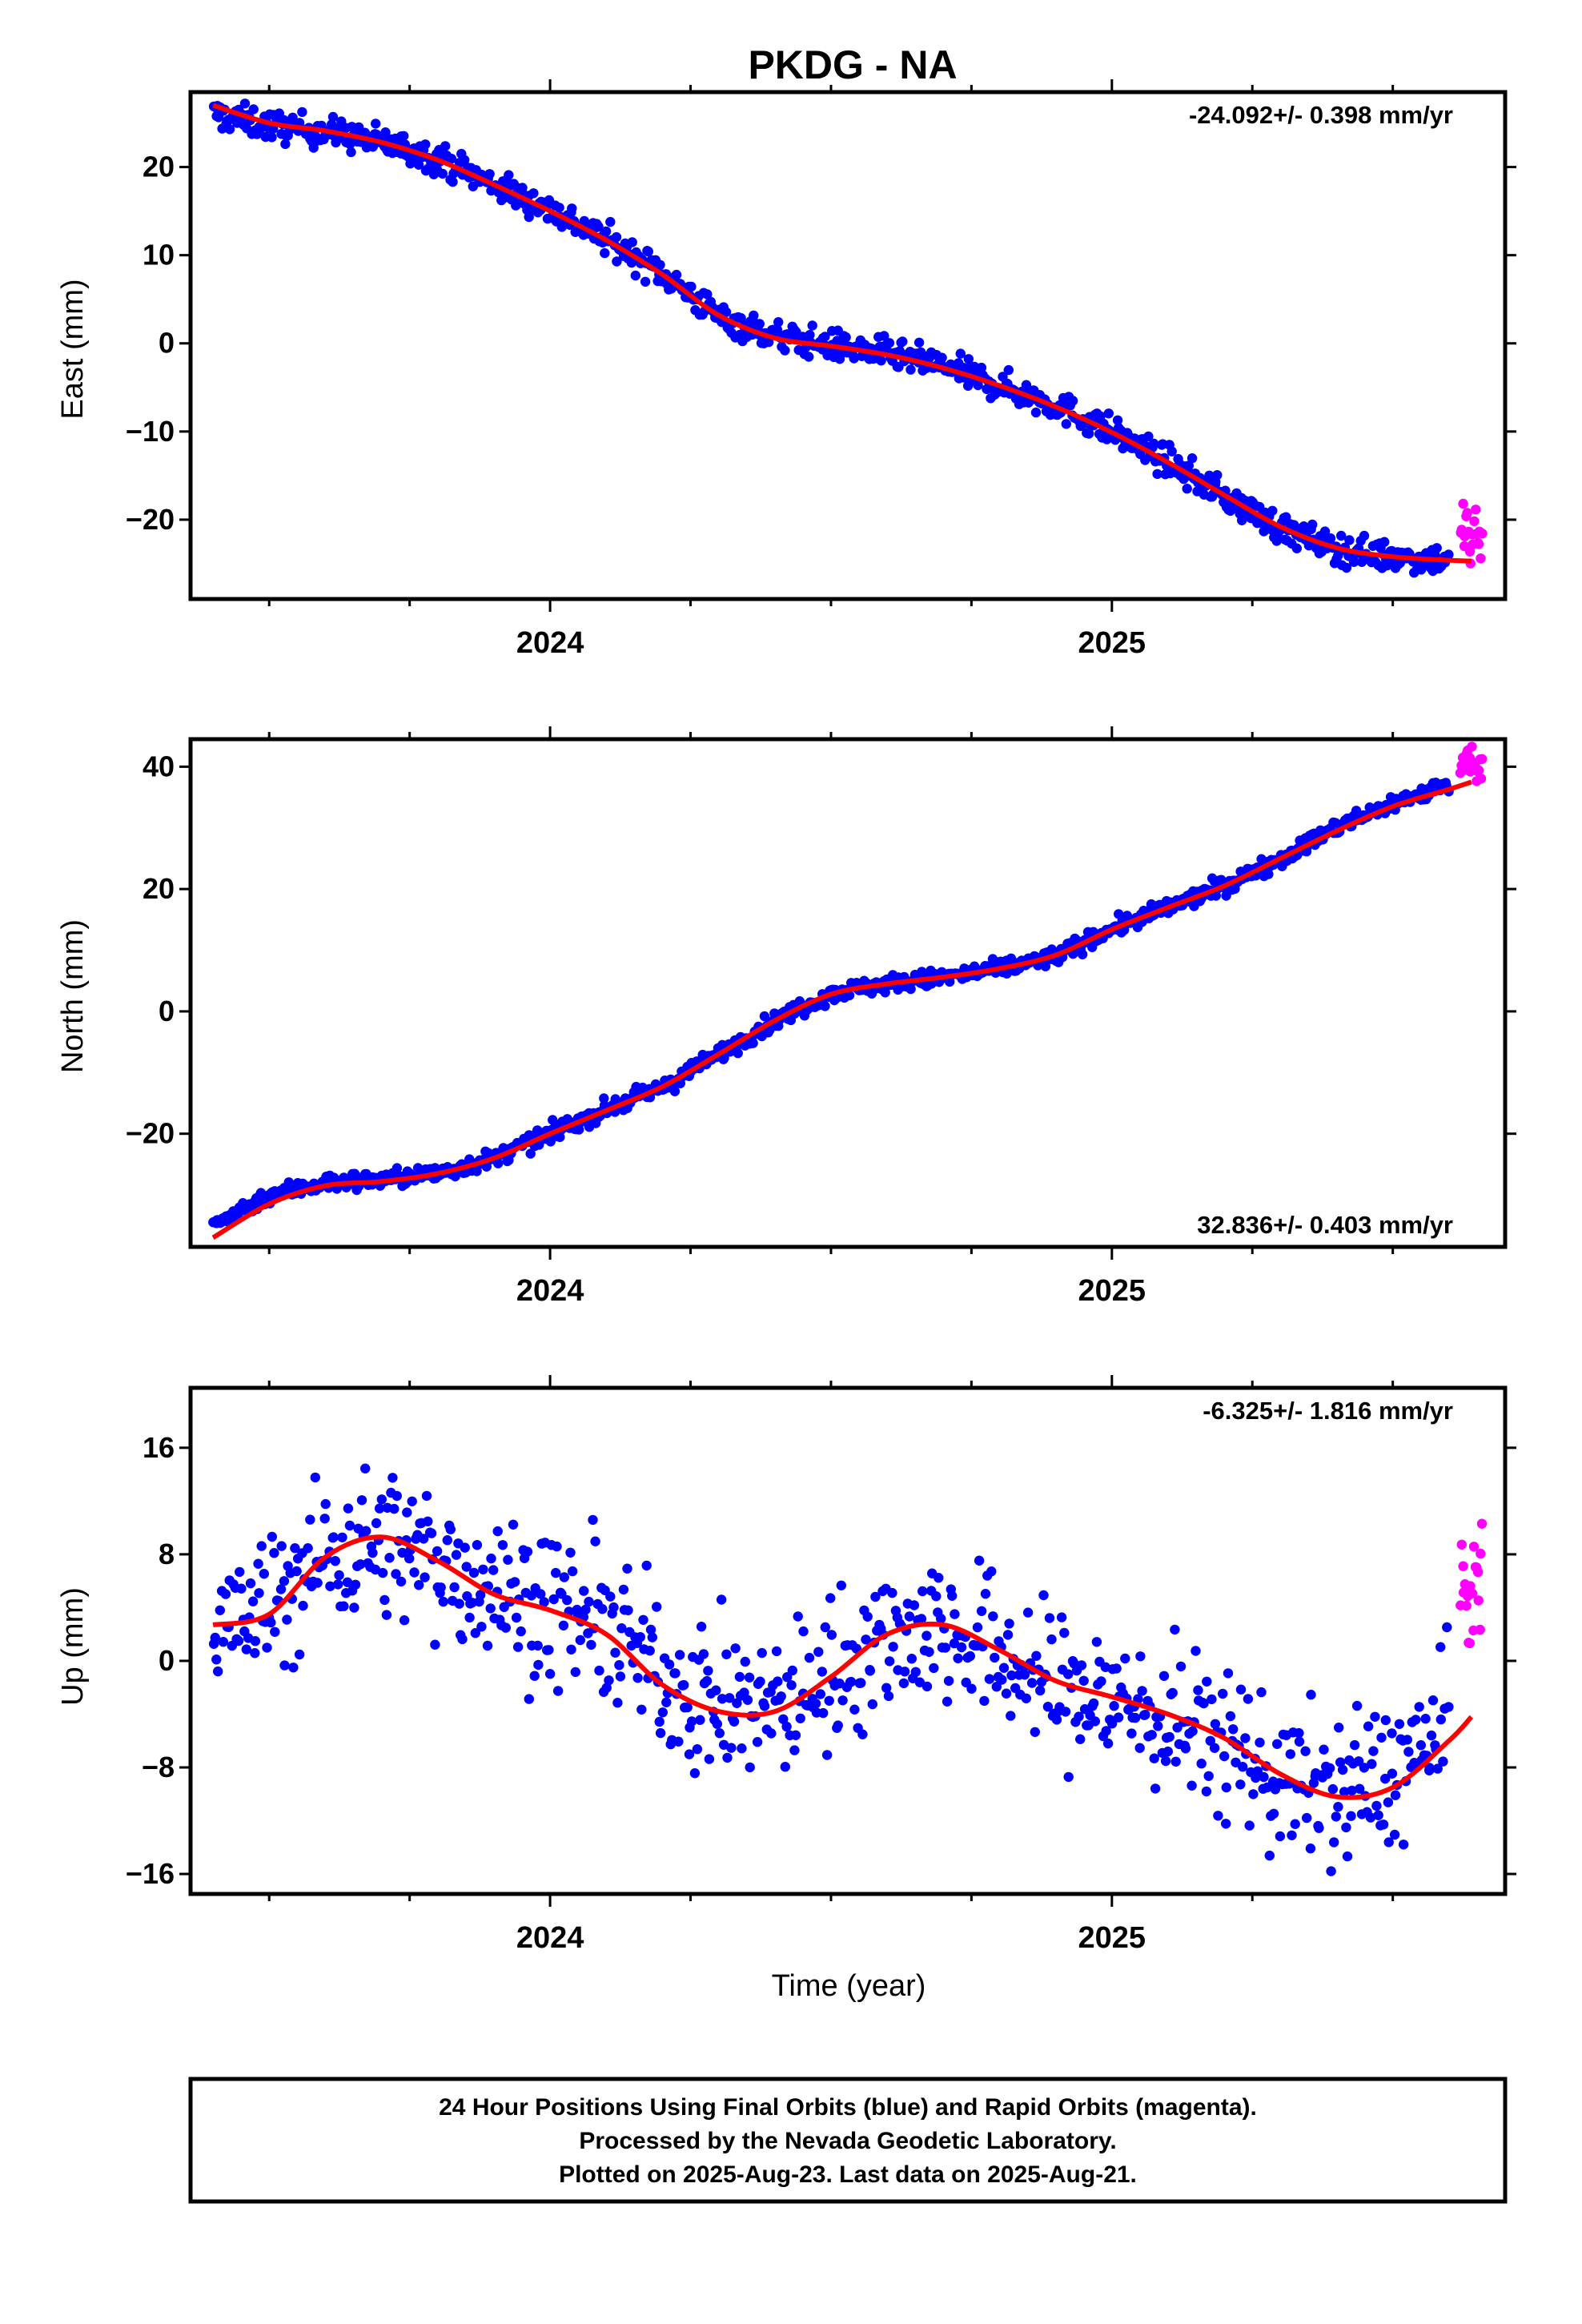 The height and width of the screenshot is (2324, 1582). I want to click on north-rapid-orbit-point, so click(1482, 759).